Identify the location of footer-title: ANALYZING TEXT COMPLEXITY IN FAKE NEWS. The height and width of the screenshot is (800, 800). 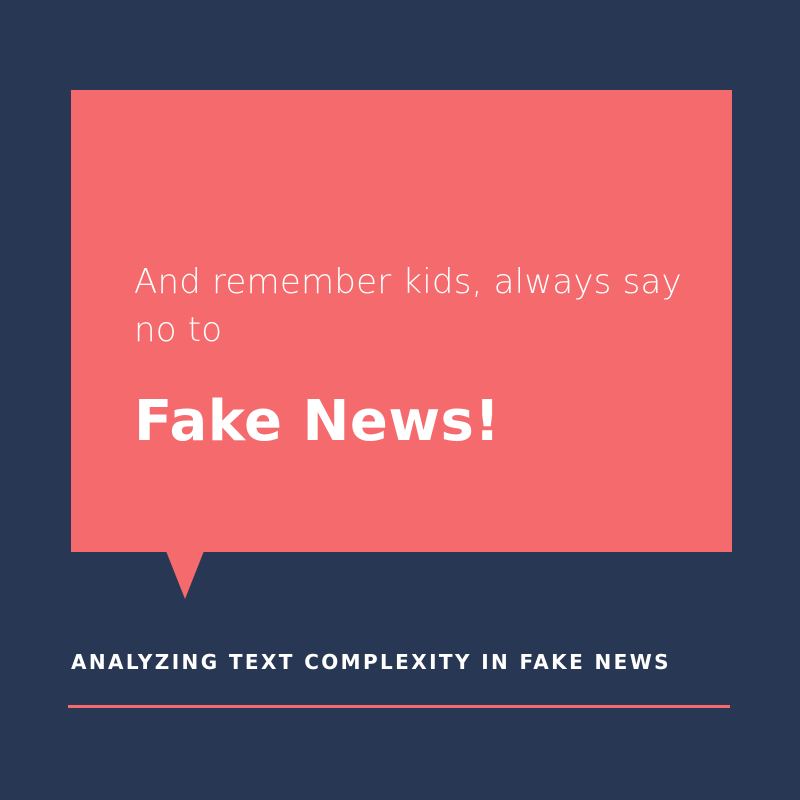
(371, 662).